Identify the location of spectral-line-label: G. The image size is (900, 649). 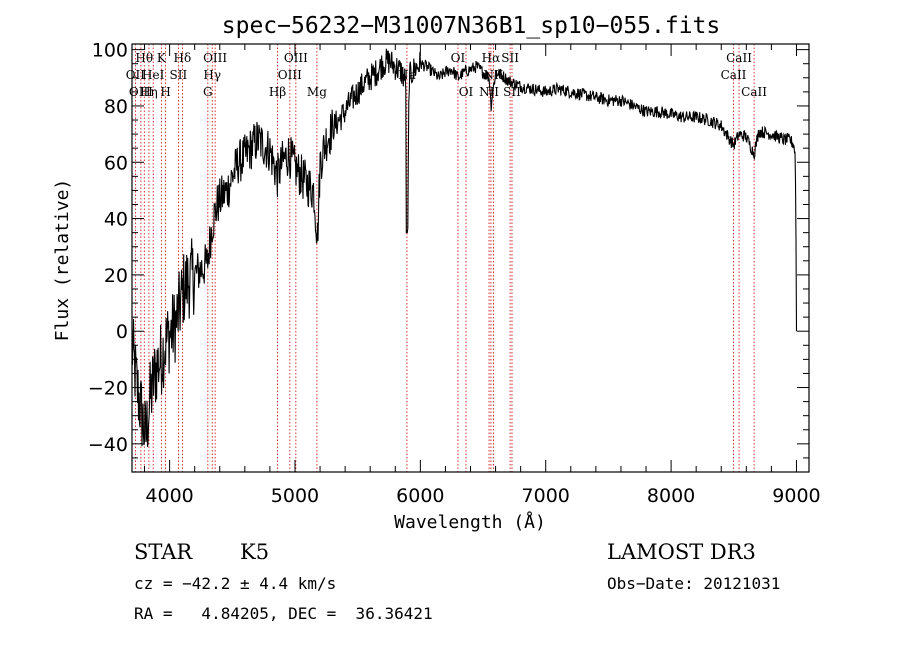
(208, 92).